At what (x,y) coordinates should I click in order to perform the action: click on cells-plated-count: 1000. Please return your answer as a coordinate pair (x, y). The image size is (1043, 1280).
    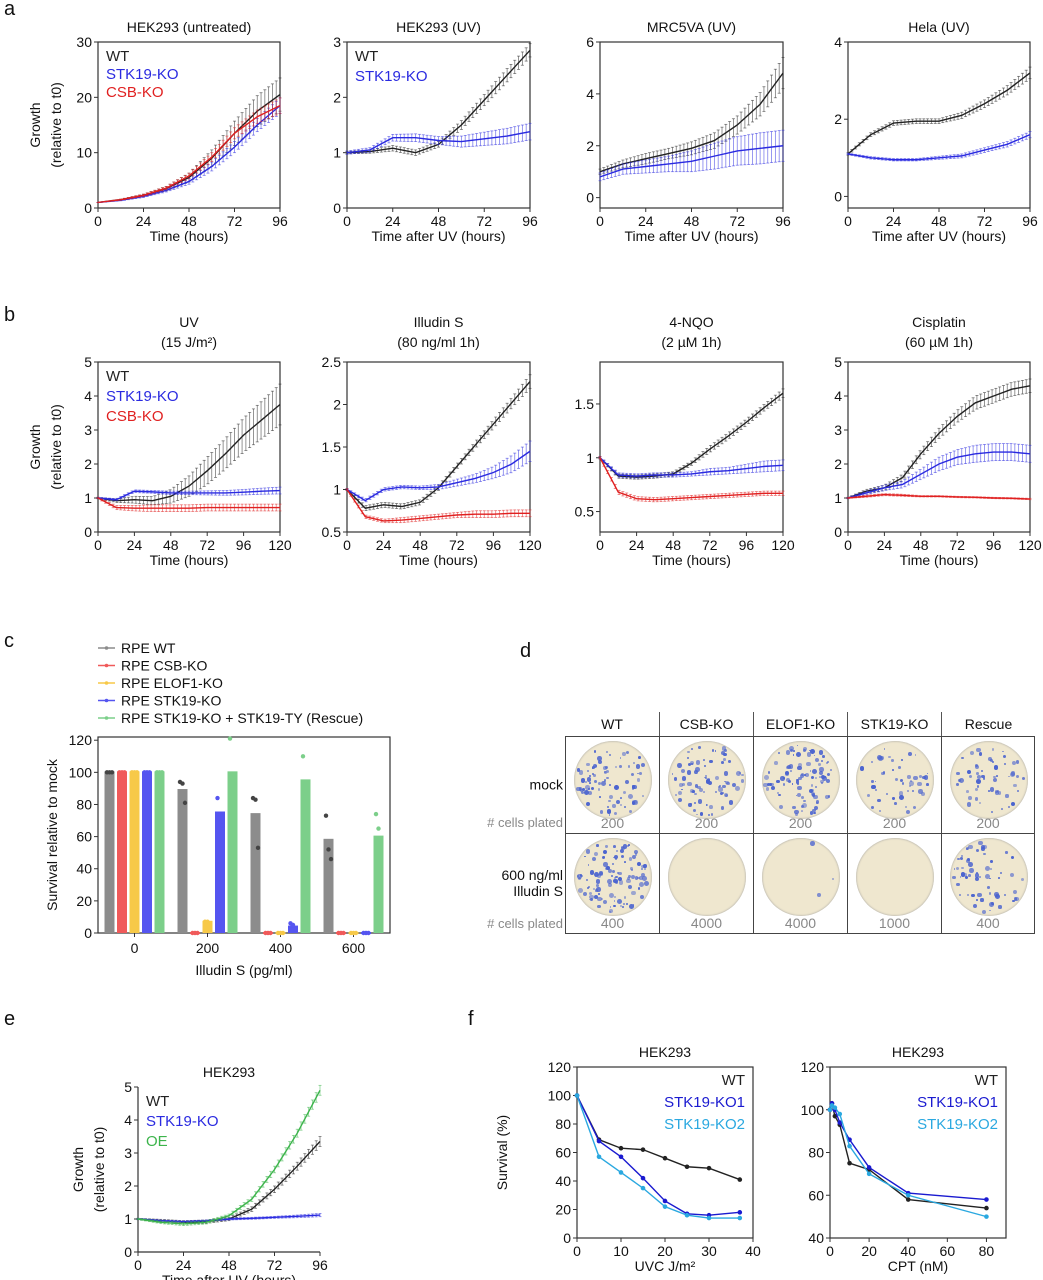
    Looking at the image, I should click on (894, 923).